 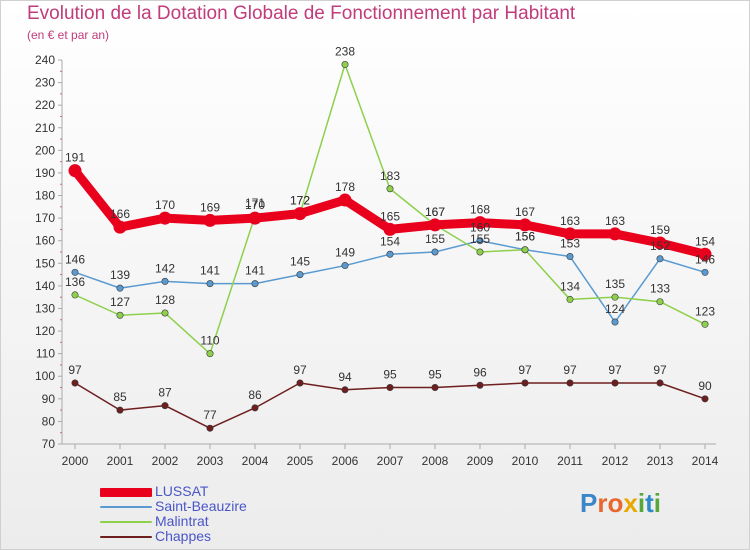 What do you see at coordinates (45, 376) in the screenshot?
I see `y-tick-label: 100` at bounding box center [45, 376].